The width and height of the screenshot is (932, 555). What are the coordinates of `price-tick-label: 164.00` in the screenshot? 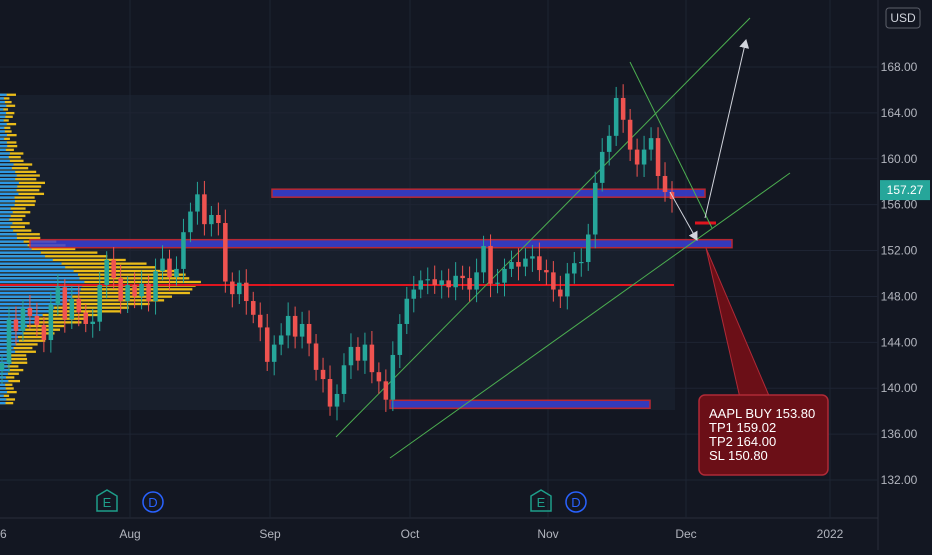 It's located at (899, 113).